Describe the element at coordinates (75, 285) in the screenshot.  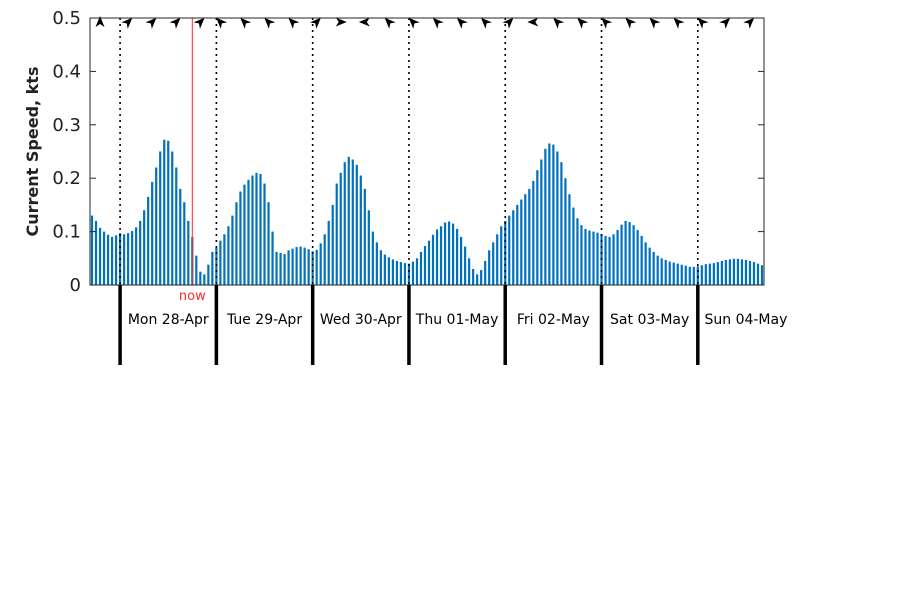
I see `y-tick-label: 0` at that location.